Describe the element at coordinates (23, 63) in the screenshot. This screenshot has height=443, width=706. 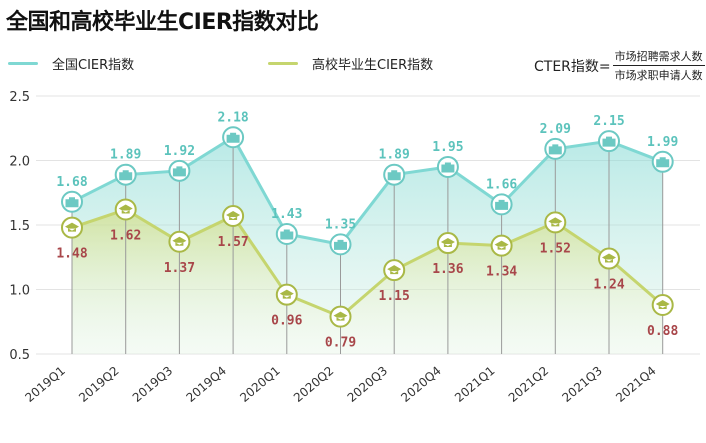
I see `legend-national-swatch` at that location.